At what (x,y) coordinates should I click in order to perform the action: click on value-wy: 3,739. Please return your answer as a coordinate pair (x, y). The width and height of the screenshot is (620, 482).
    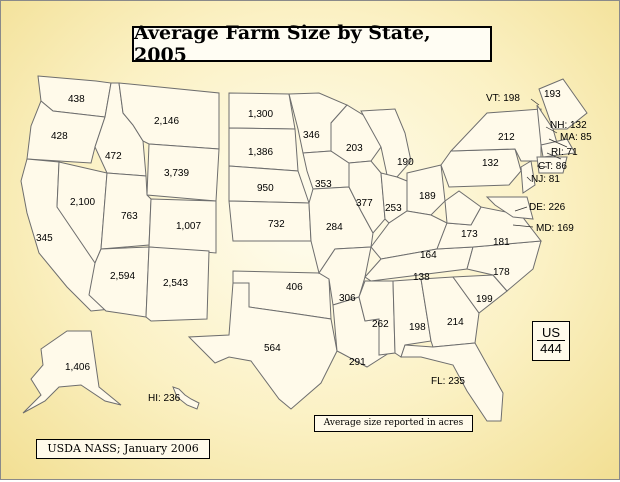
    Looking at the image, I should click on (177, 173).